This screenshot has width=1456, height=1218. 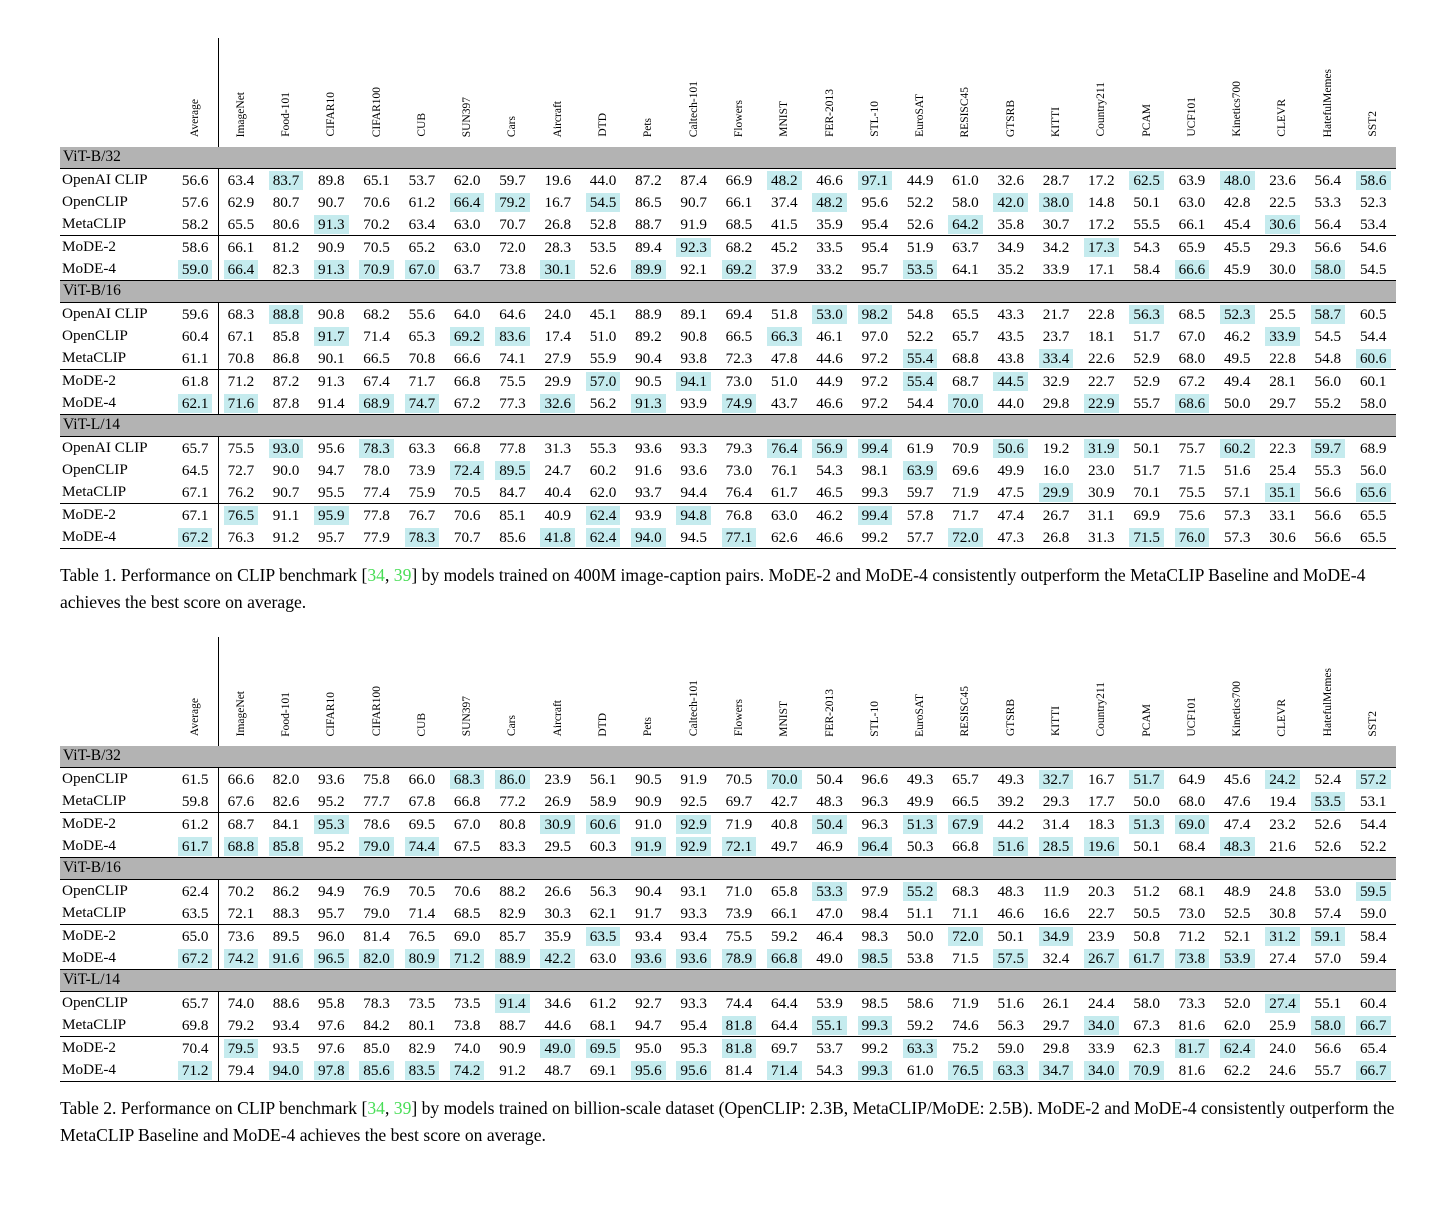 What do you see at coordinates (195, 403) in the screenshot?
I see `score-cell: 62.1` at bounding box center [195, 403].